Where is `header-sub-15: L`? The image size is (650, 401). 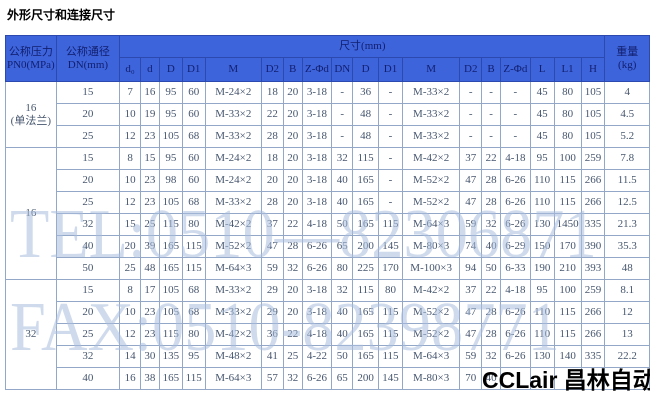
header-sub-15: L is located at coordinates (542, 69).